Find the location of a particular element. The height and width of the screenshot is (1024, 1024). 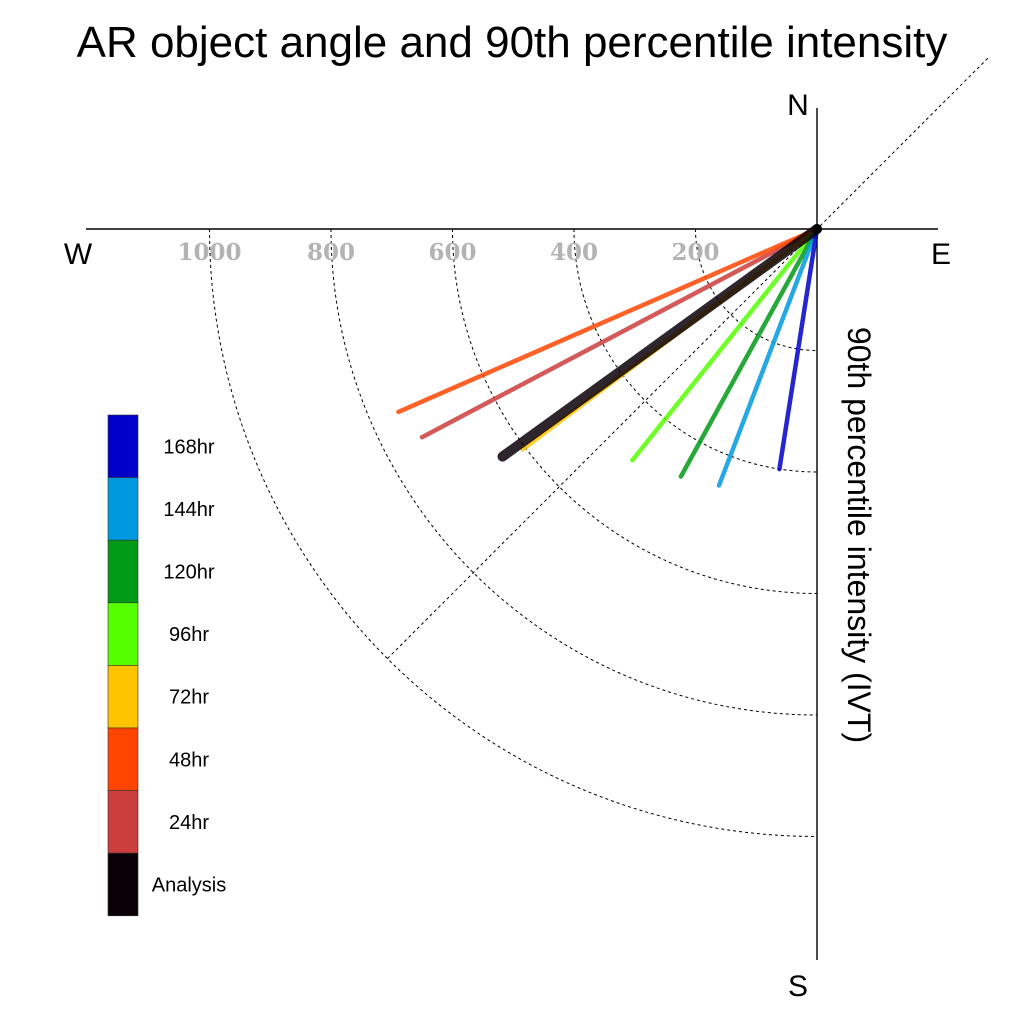

compass-west-label: W is located at coordinates (78, 254).